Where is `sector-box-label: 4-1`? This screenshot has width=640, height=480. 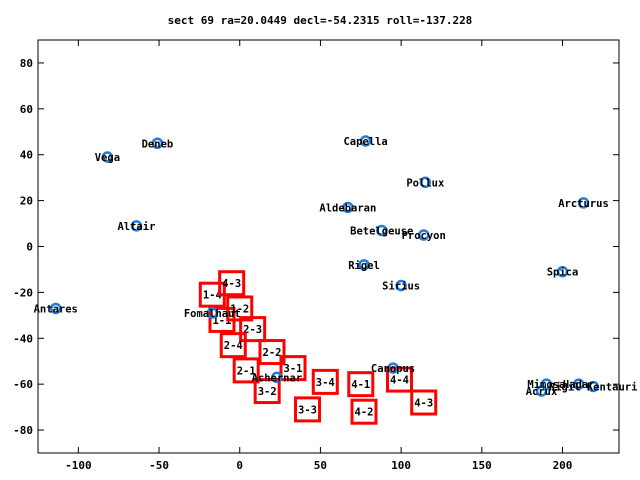
sector-box-label: 4-1 is located at coordinates (360, 385).